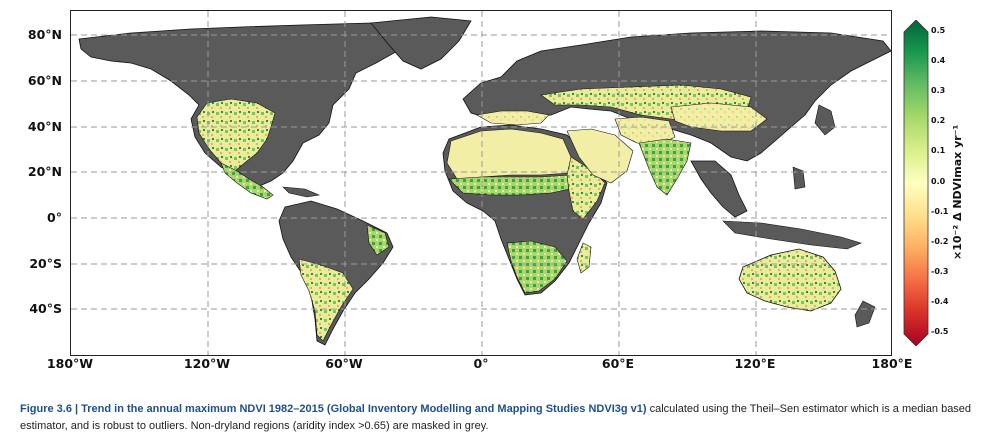 The width and height of the screenshot is (992, 442). I want to click on colorbar-tick-neg0.4: -0.4, so click(940, 301).